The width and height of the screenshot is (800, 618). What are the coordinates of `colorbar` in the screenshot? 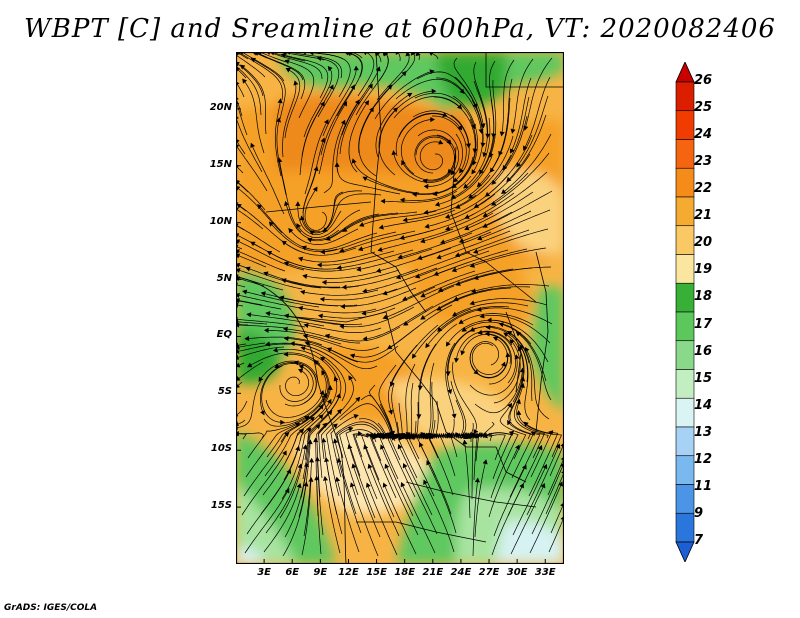 It's located at (685, 312).